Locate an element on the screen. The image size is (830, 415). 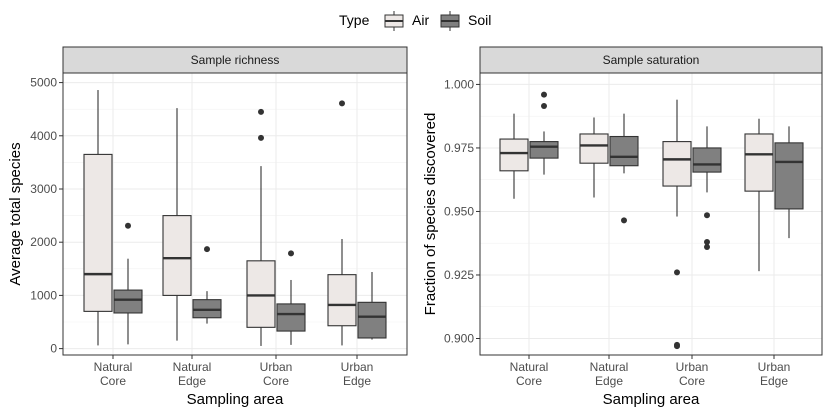
strip-sample-saturation is located at coordinates (651, 60).